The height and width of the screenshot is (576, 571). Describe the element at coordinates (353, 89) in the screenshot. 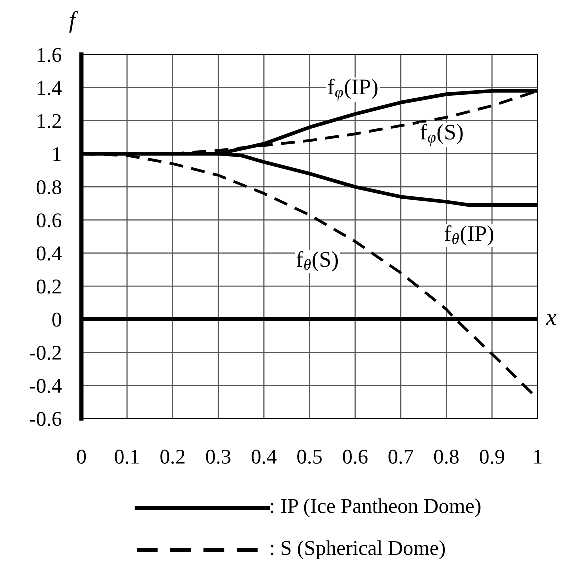

I see `series-label: f$_{φ}$(IP)` at that location.